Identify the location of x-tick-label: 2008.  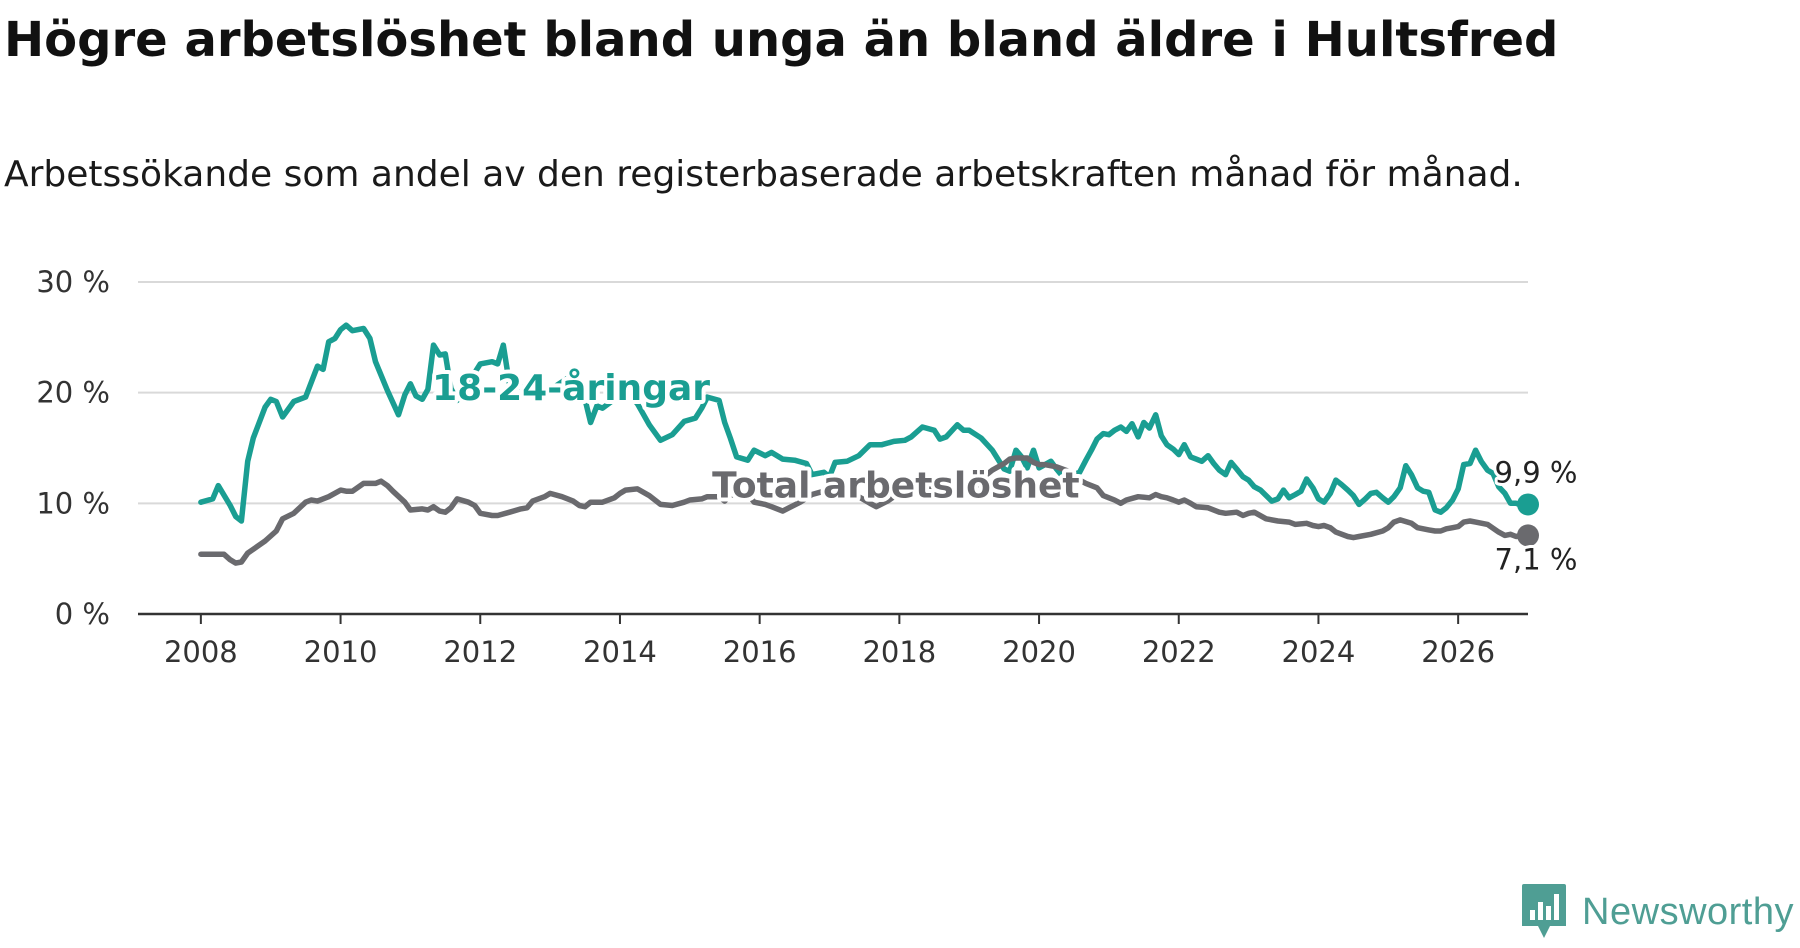
(201, 652).